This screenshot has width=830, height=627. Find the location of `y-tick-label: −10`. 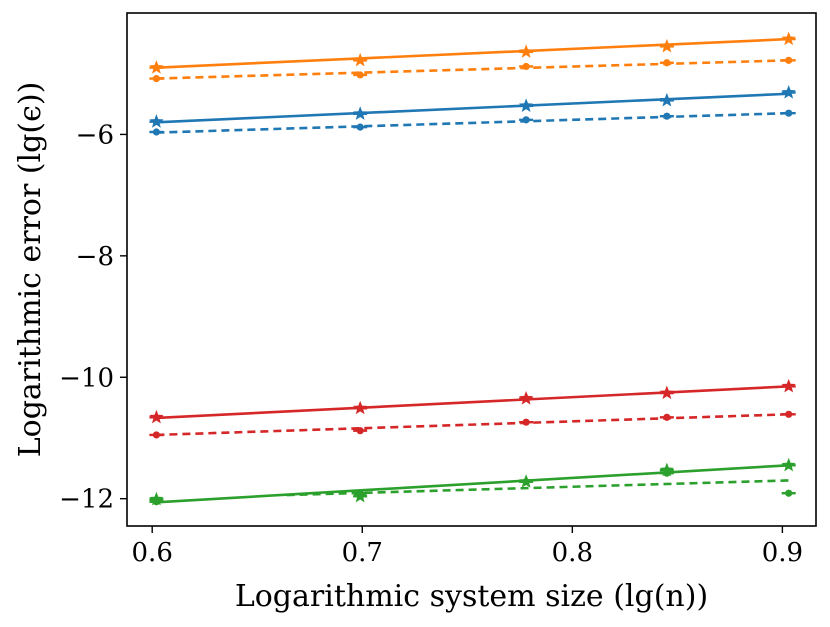

y-tick-label: −10 is located at coordinates (86, 378).